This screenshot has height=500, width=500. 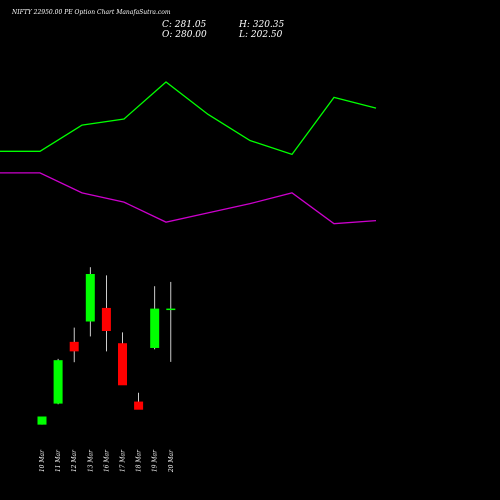 I want to click on magenta-line, so click(x=188, y=198).